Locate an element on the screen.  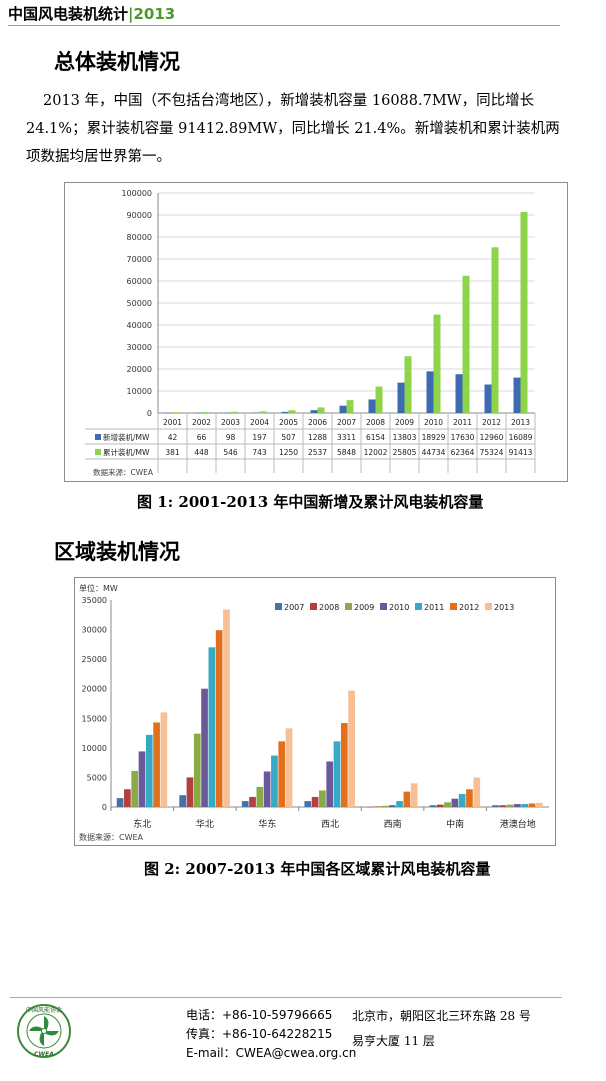
data-label: 16089 is located at coordinates (521, 437).